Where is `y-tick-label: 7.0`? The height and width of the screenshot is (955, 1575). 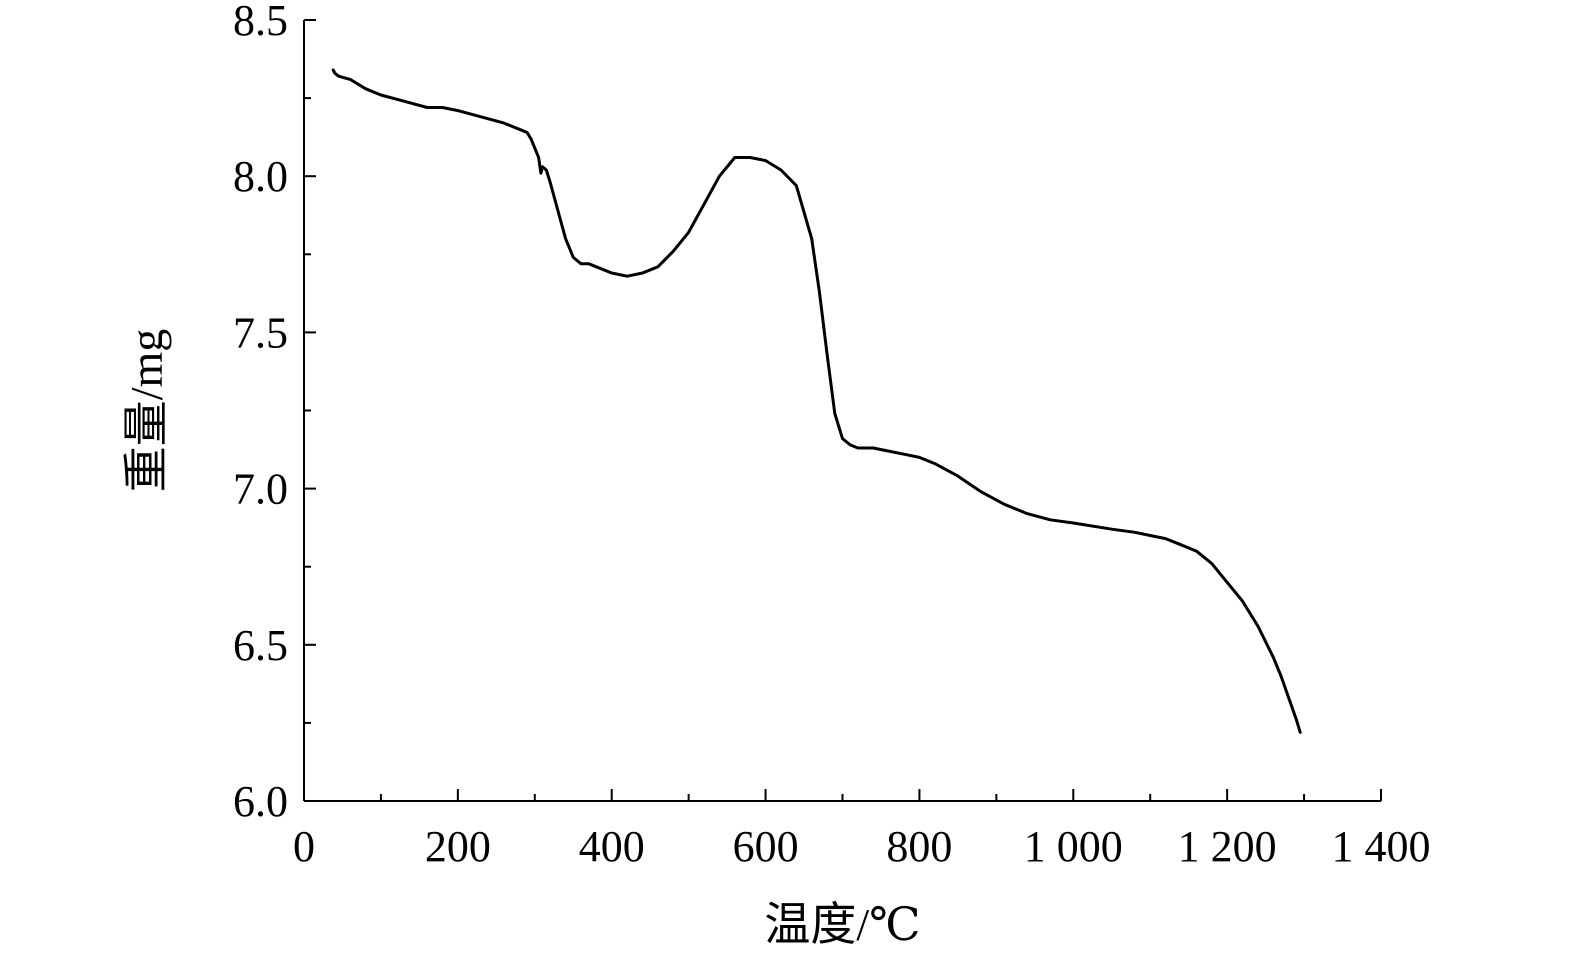 y-tick-label: 7.0 is located at coordinates (260, 489).